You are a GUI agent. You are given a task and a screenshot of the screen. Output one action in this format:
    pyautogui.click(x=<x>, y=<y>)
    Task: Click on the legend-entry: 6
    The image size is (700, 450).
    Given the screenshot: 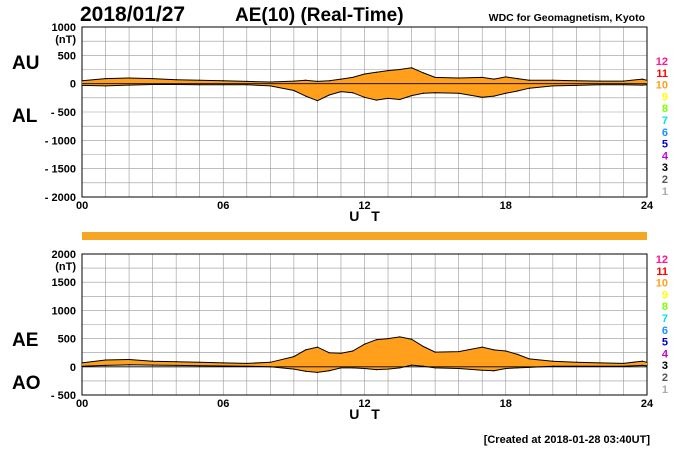 What is the action you would take?
    pyautogui.click(x=665, y=133)
    